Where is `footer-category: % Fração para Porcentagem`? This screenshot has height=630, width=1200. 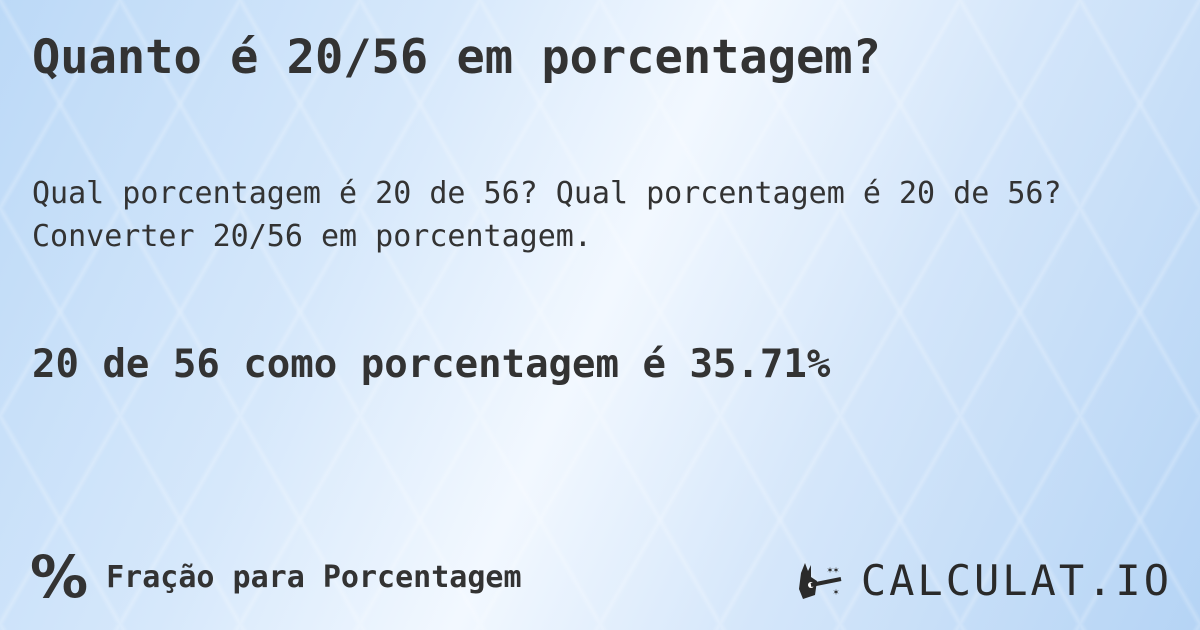
footer-category: % Fração para Porcentagem is located at coordinates (276, 577).